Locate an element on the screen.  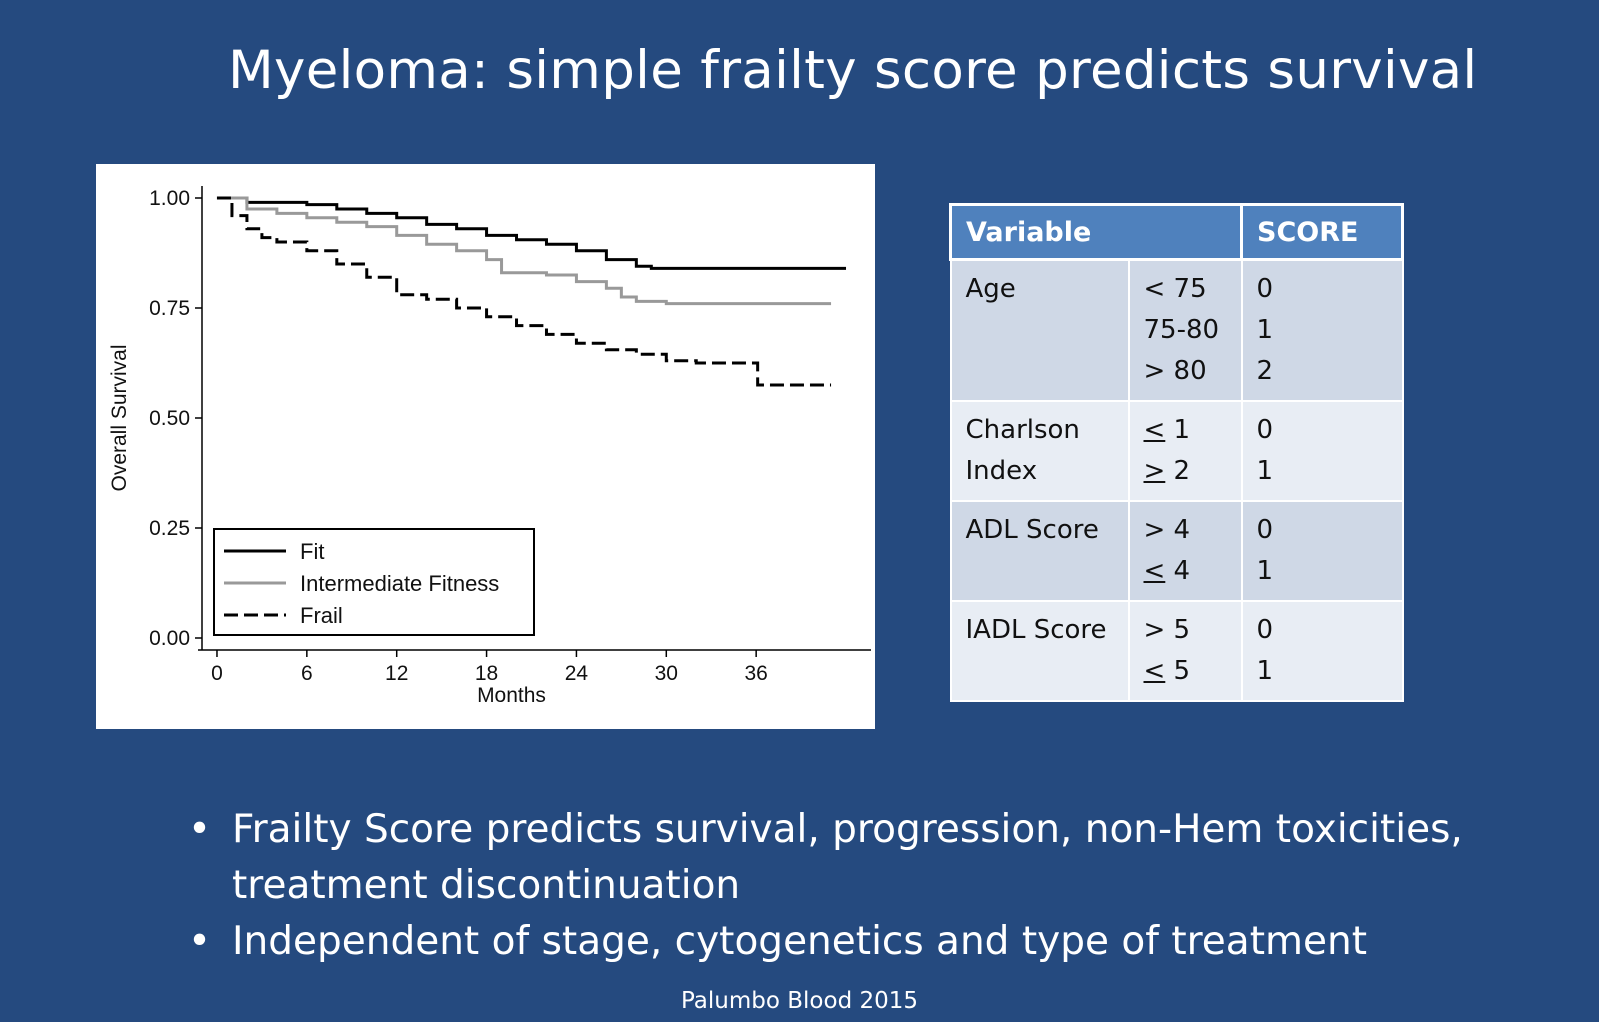
source-citation: Palumbo Blood 2015 is located at coordinates (799, 1001).